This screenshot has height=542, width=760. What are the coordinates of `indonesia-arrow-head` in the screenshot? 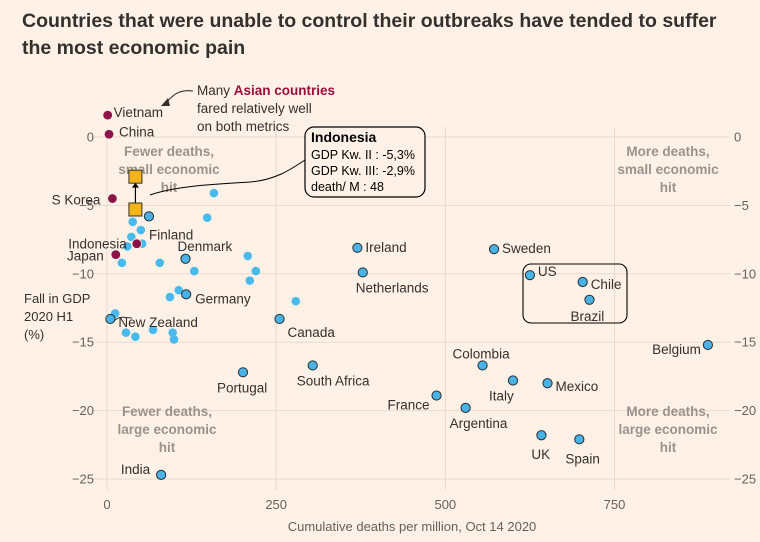 It's located at (135, 185).